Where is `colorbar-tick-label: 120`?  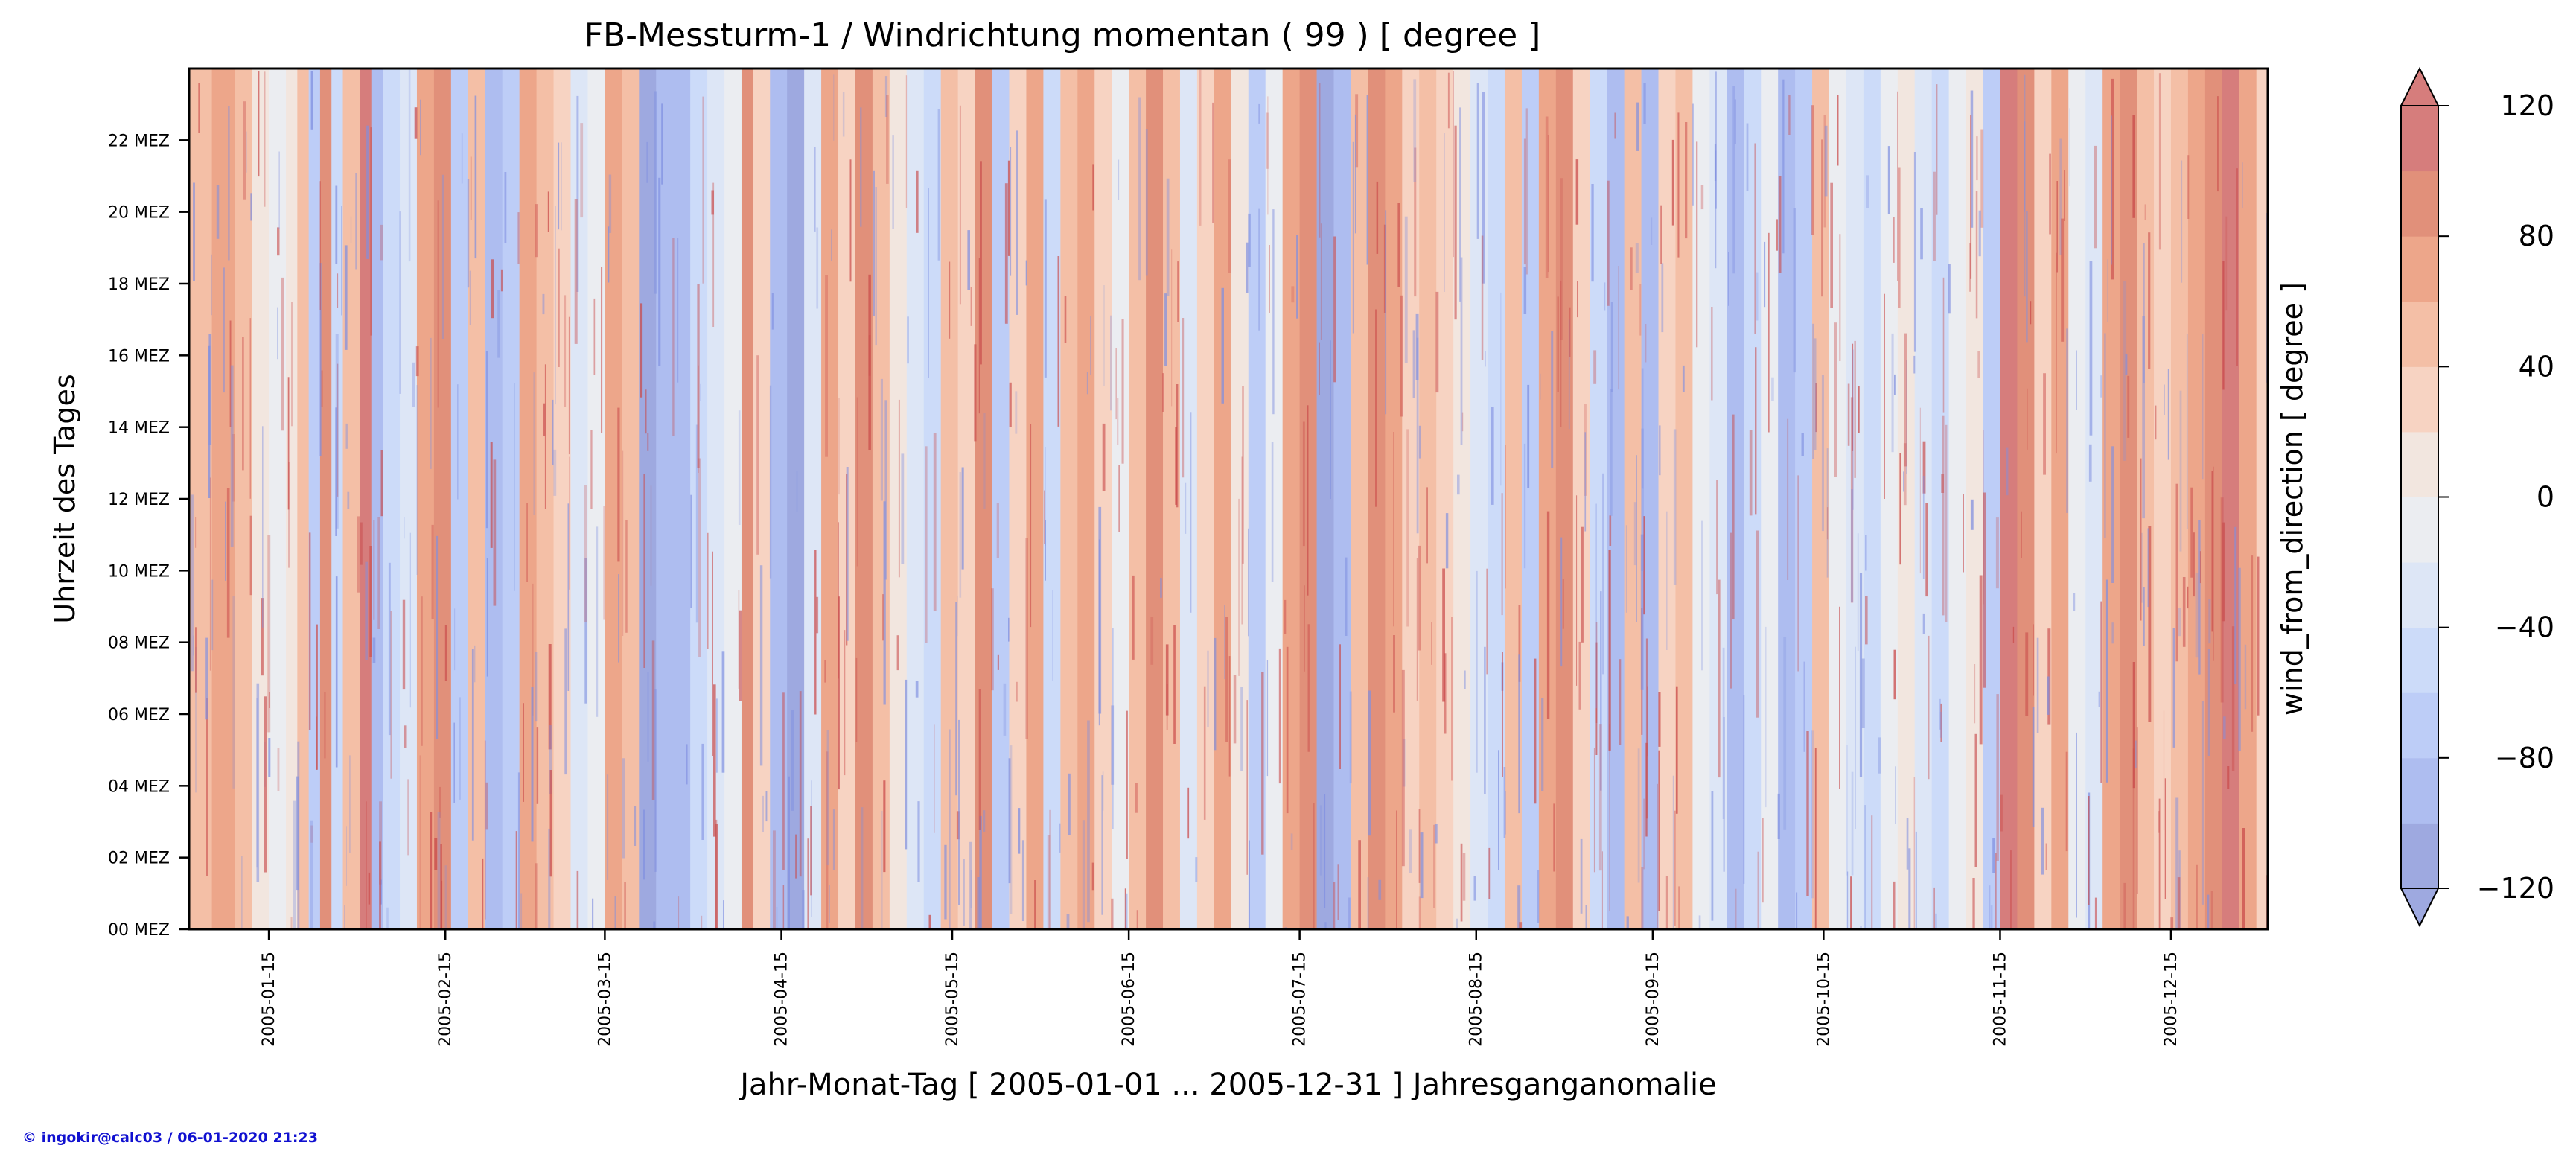
colorbar-tick-label: 120 is located at coordinates (2527, 106).